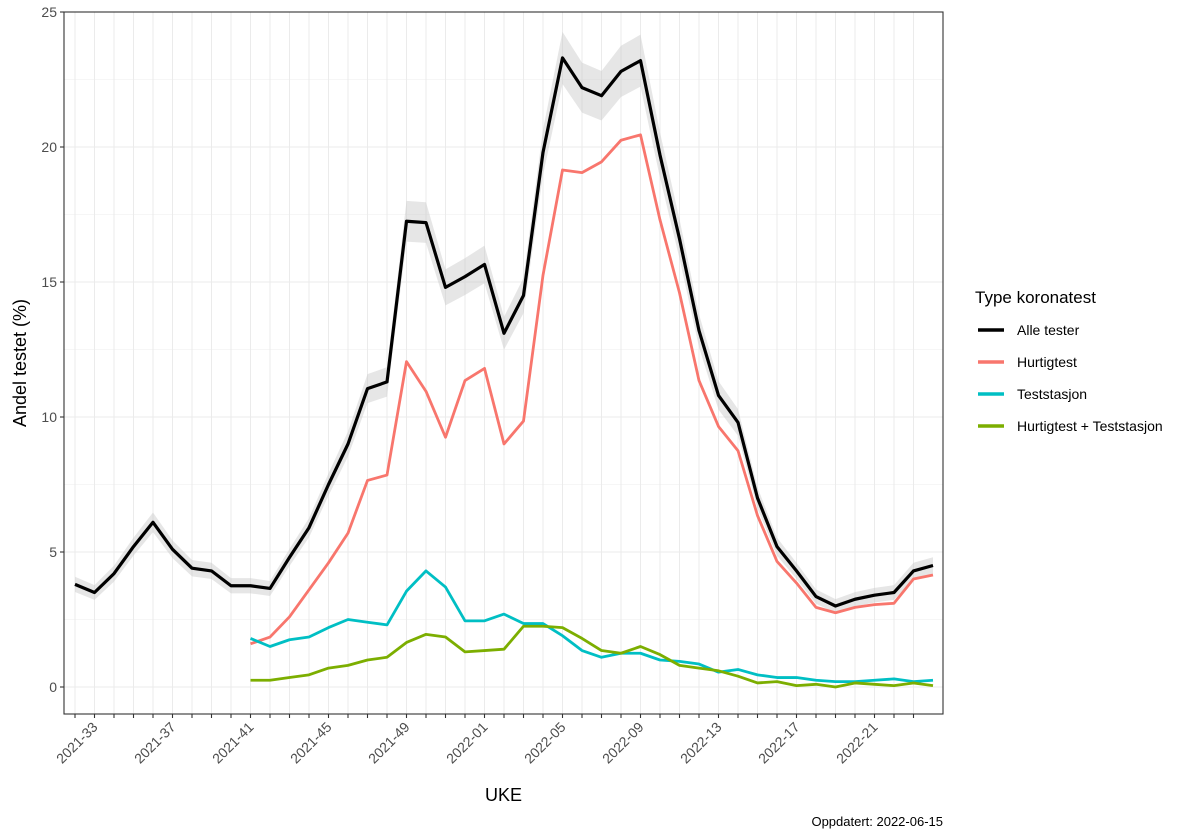 This screenshot has width=1192, height=832. What do you see at coordinates (49, 417) in the screenshot?
I see `y-tick-label: 10` at bounding box center [49, 417].